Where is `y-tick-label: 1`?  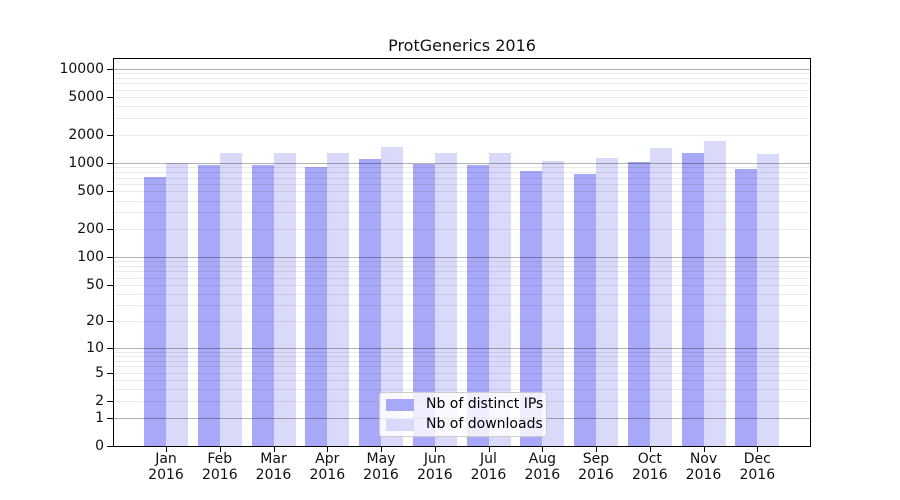
y-tick-label: 1 is located at coordinates (99, 417).